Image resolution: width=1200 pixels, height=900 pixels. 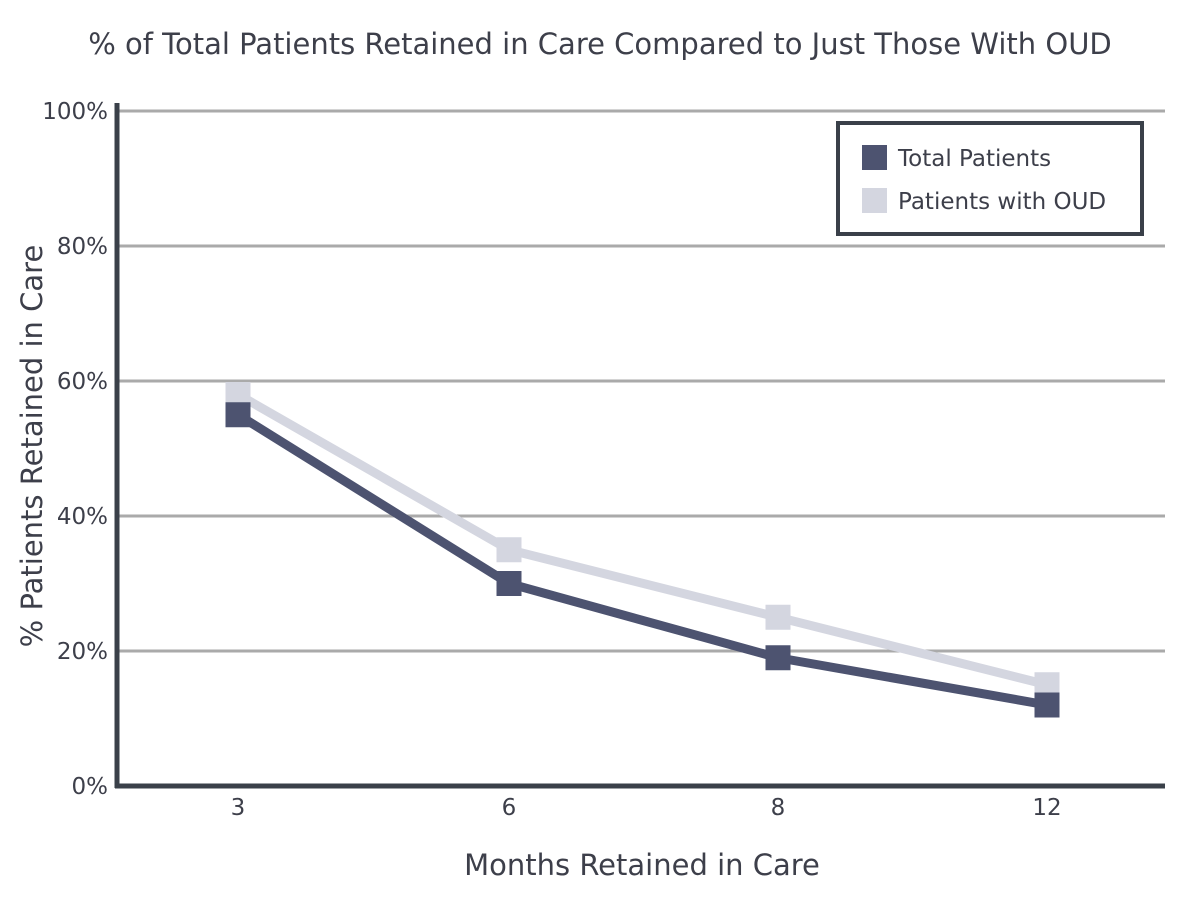 What do you see at coordinates (82, 517) in the screenshot?
I see `y-tick-label: 40%` at bounding box center [82, 517].